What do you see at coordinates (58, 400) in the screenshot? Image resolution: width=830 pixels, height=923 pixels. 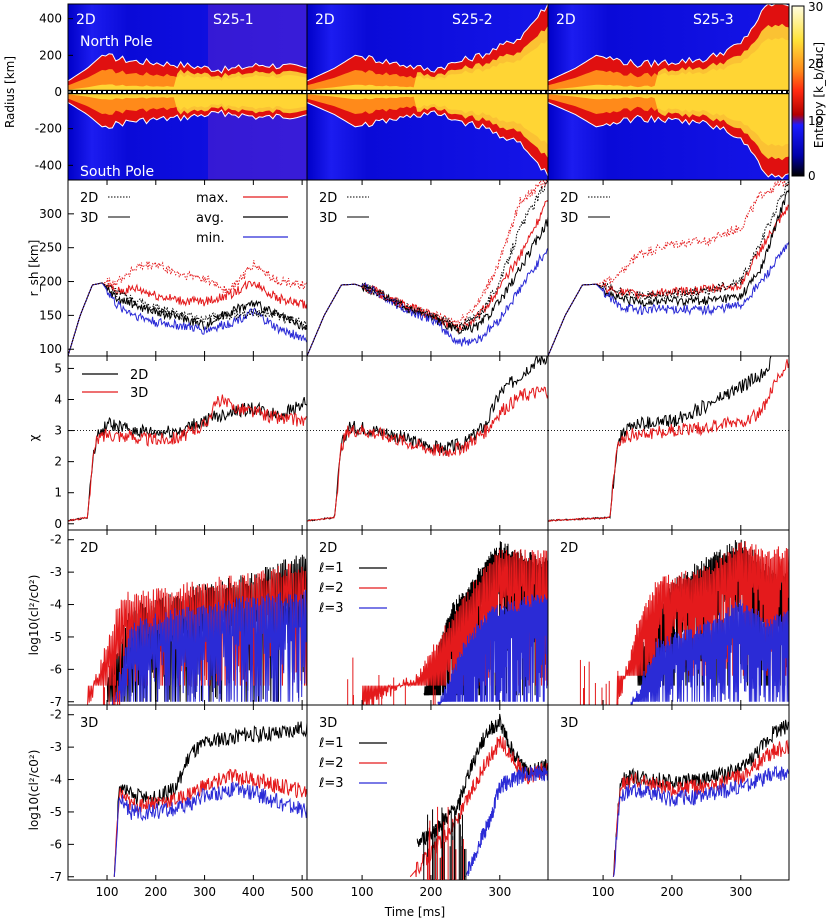 I see `y-tick-label: 4` at bounding box center [58, 400].